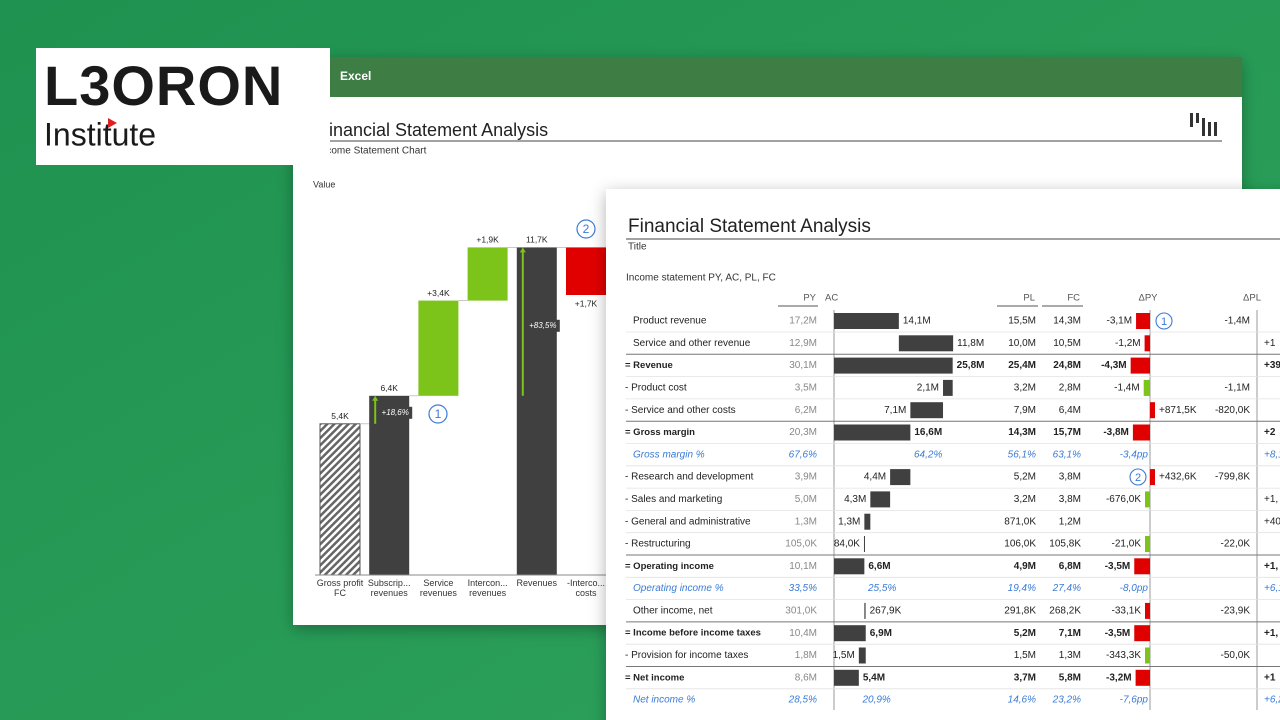 The width and height of the screenshot is (1280, 720). What do you see at coordinates (803, 321) in the screenshot?
I see `py-cell: 17,2M` at bounding box center [803, 321].